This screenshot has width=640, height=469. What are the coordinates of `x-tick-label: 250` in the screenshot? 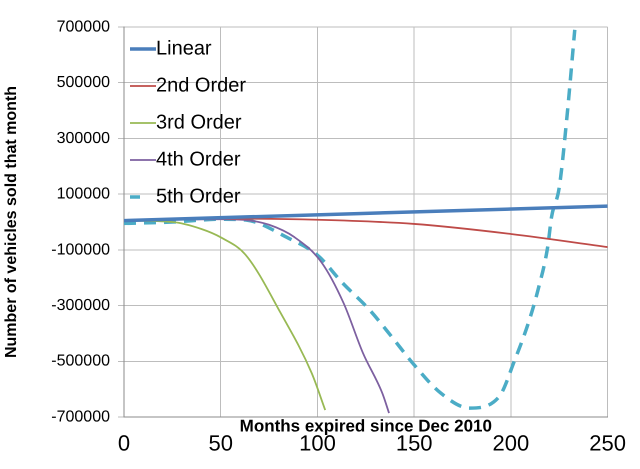 It's located at (607, 443).